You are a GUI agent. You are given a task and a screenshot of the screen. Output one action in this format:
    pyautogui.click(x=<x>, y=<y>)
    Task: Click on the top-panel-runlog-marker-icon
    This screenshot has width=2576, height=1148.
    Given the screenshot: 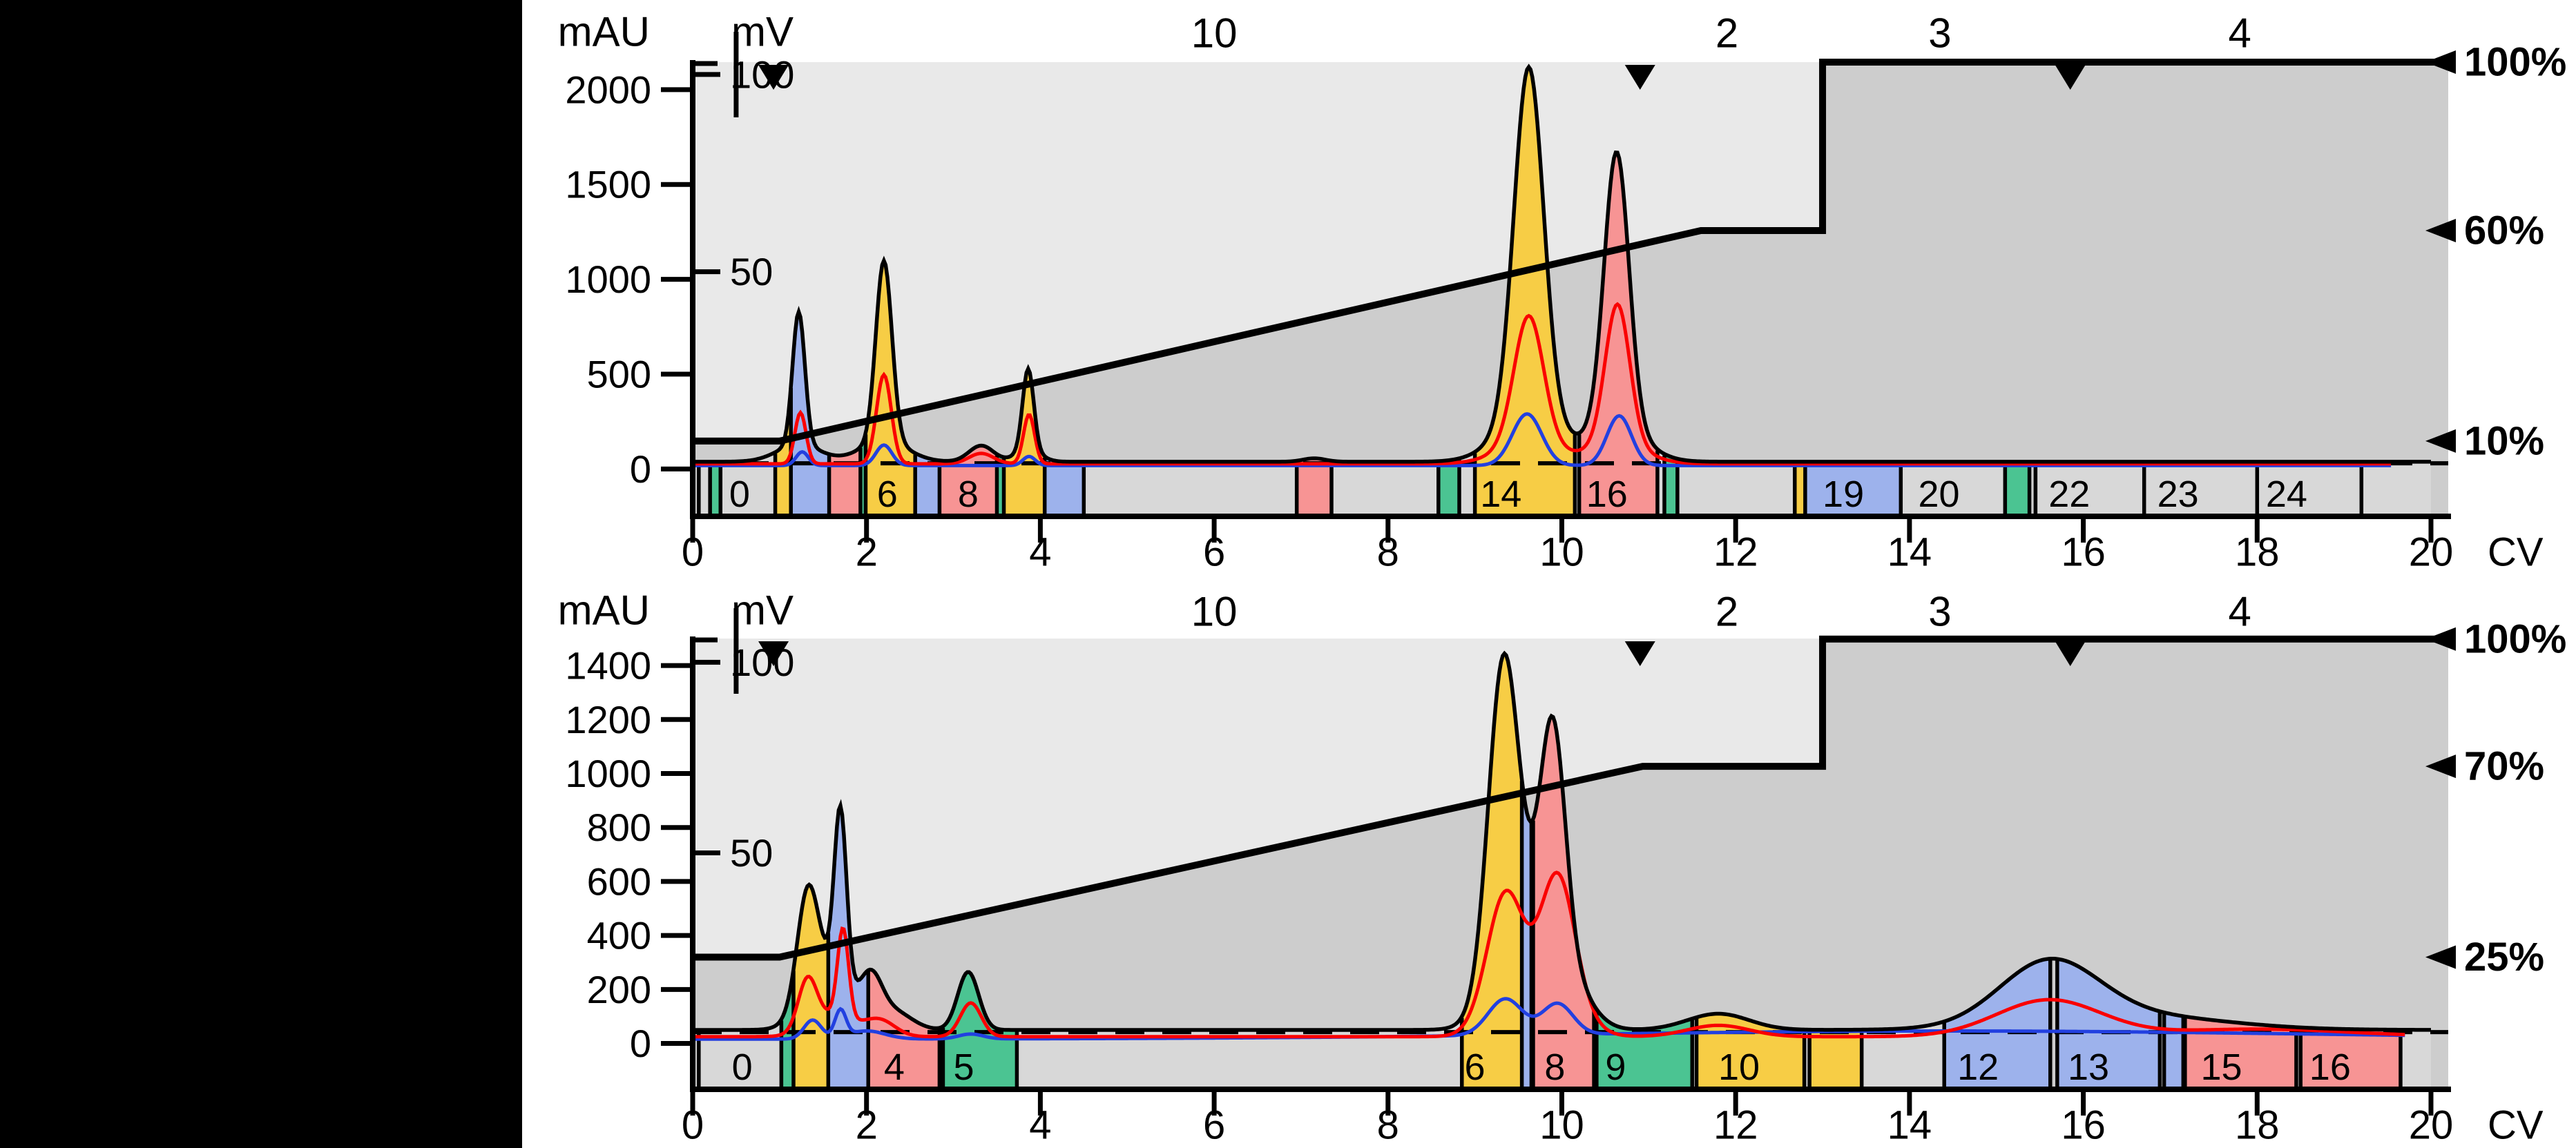 What is the action you would take?
    pyautogui.click(x=1639, y=77)
    